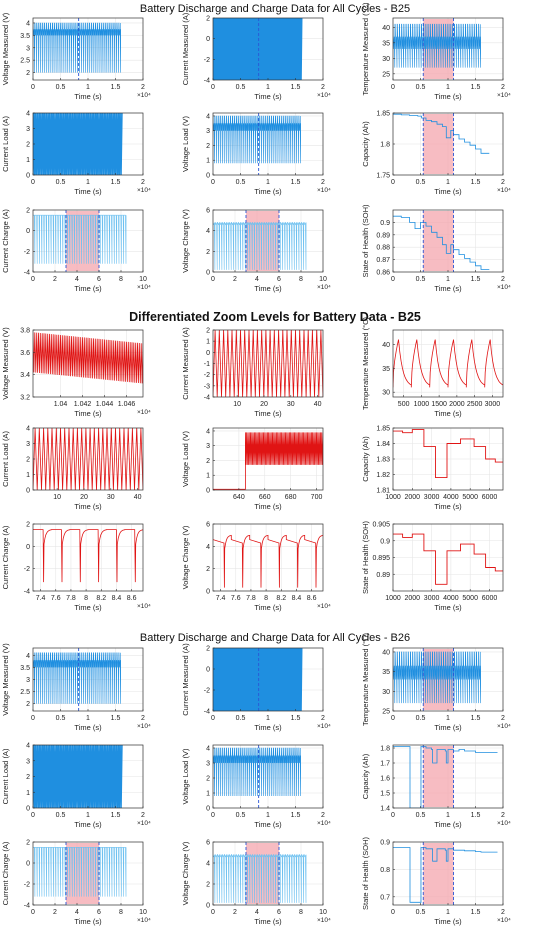  What do you see at coordinates (385, 764) in the screenshot?
I see `y-tick-label: 1.7` at bounding box center [385, 764].